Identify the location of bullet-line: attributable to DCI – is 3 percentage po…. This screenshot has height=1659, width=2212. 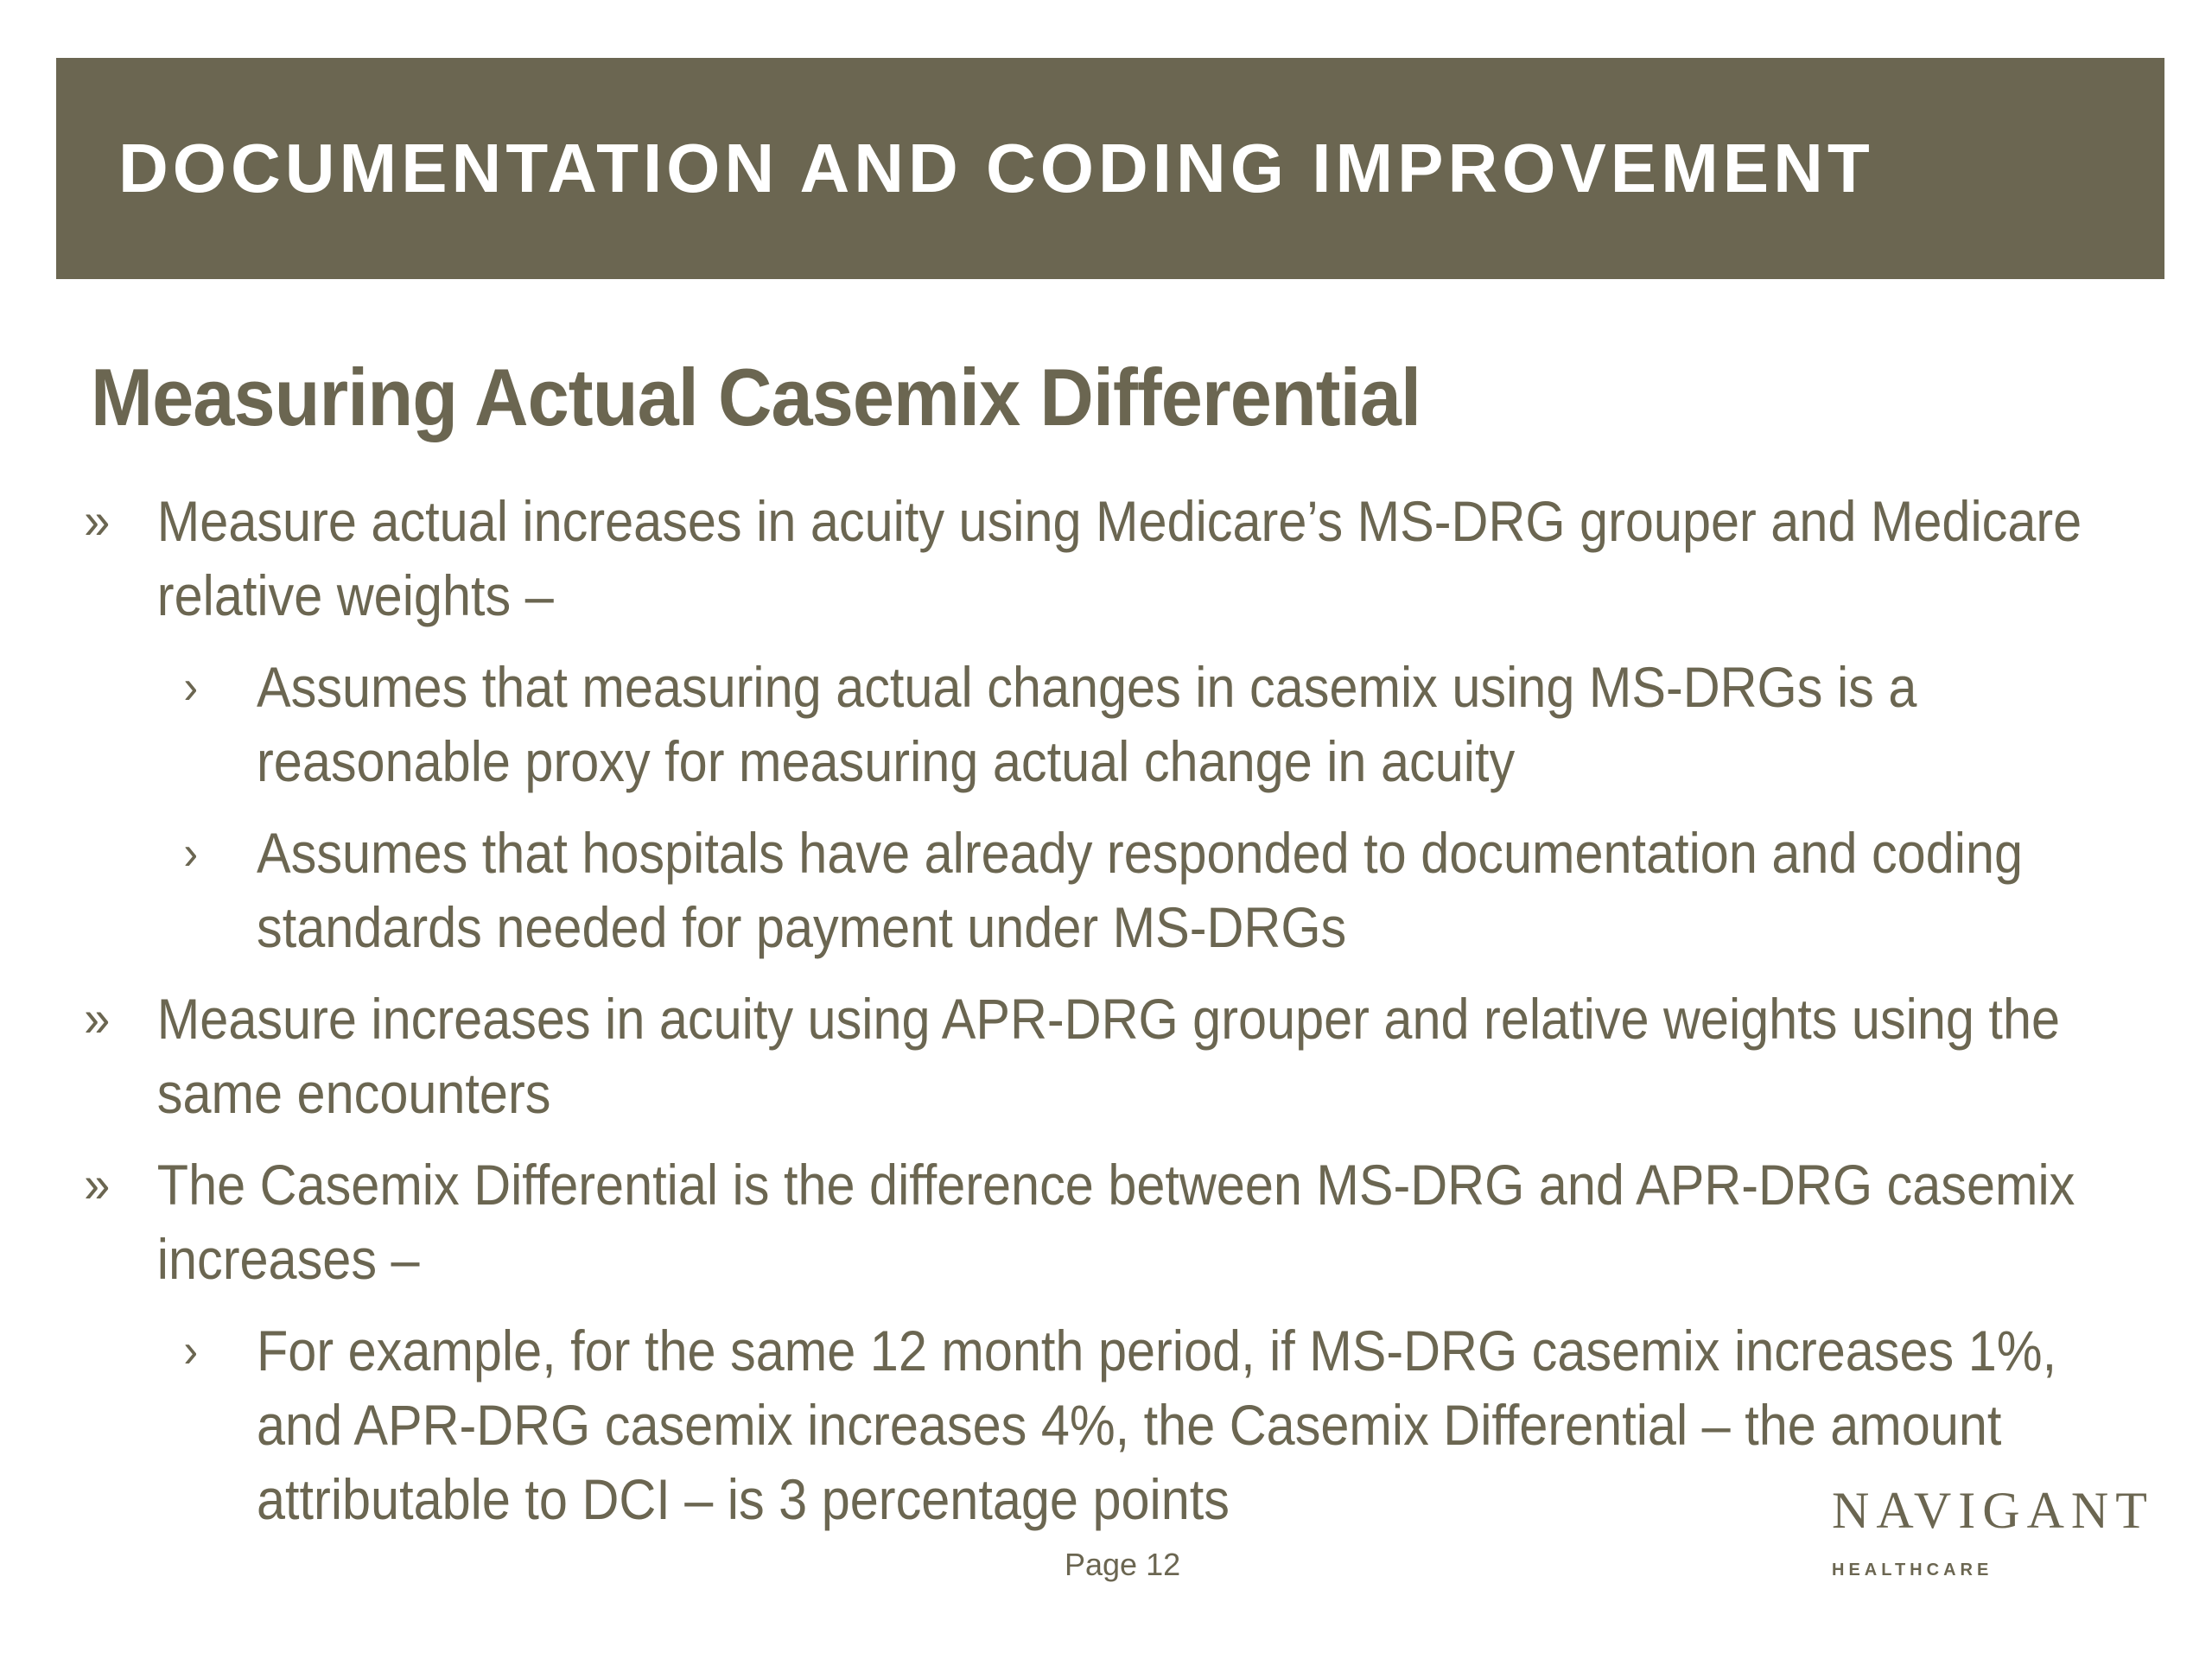
(743, 1499).